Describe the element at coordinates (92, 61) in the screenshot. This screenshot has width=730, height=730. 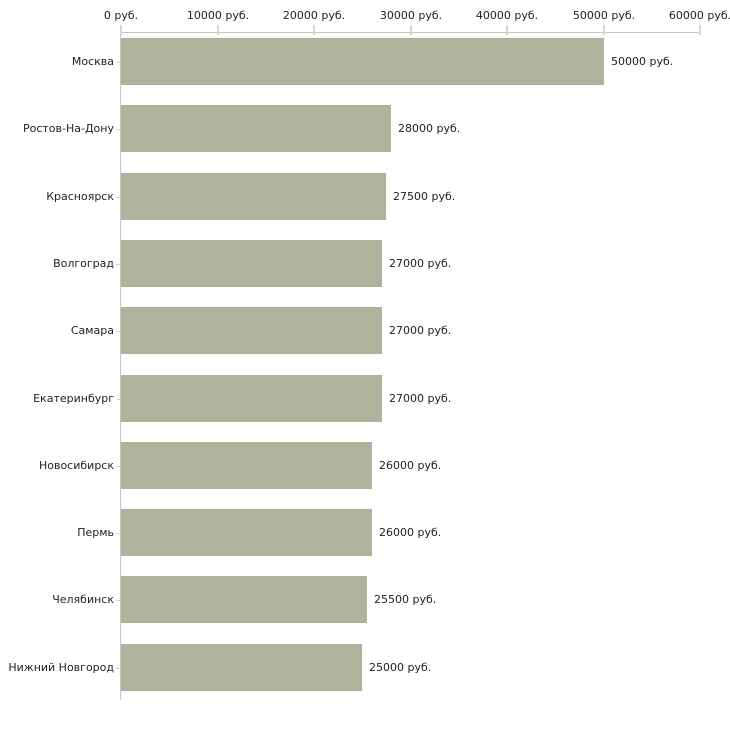
I see `category-label: Москва` at that location.